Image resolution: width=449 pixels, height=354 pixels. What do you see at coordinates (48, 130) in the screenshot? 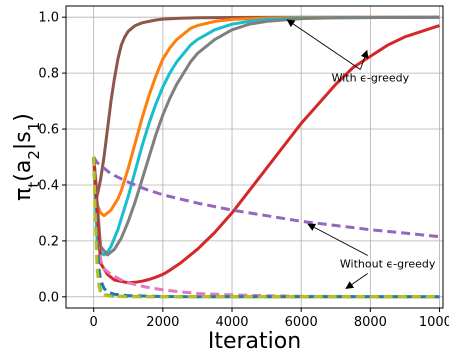
I see `y-tick-label: 0.6` at bounding box center [48, 130].